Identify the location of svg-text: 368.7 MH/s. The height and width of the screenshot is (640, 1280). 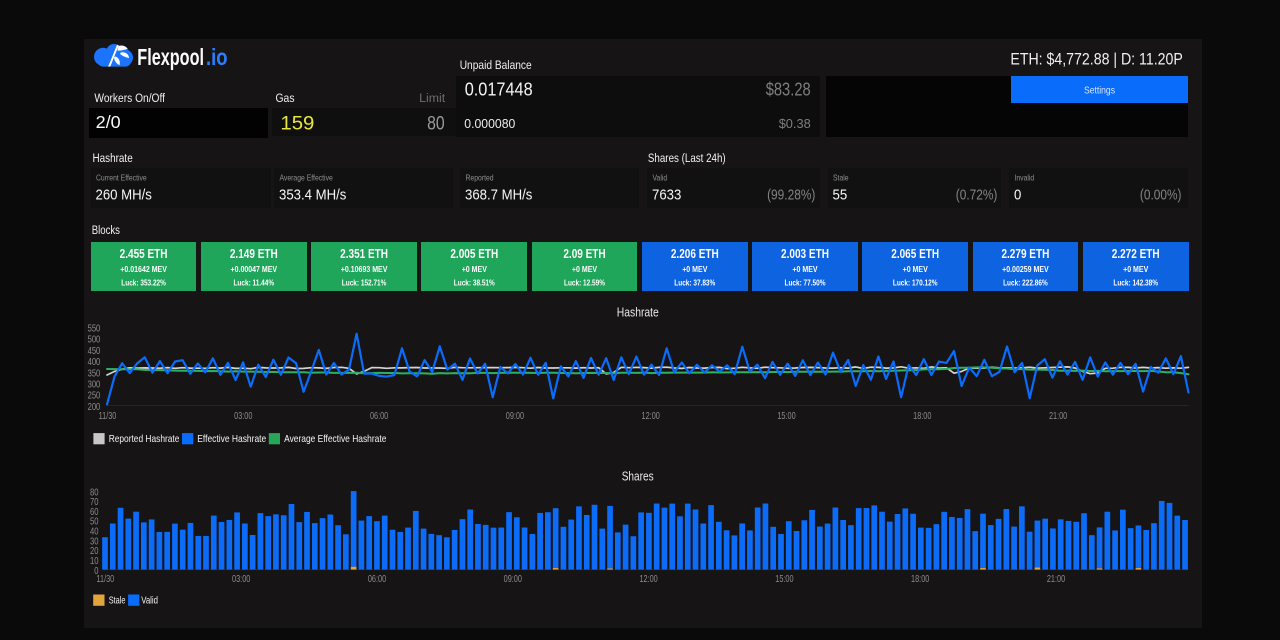
(498, 195).